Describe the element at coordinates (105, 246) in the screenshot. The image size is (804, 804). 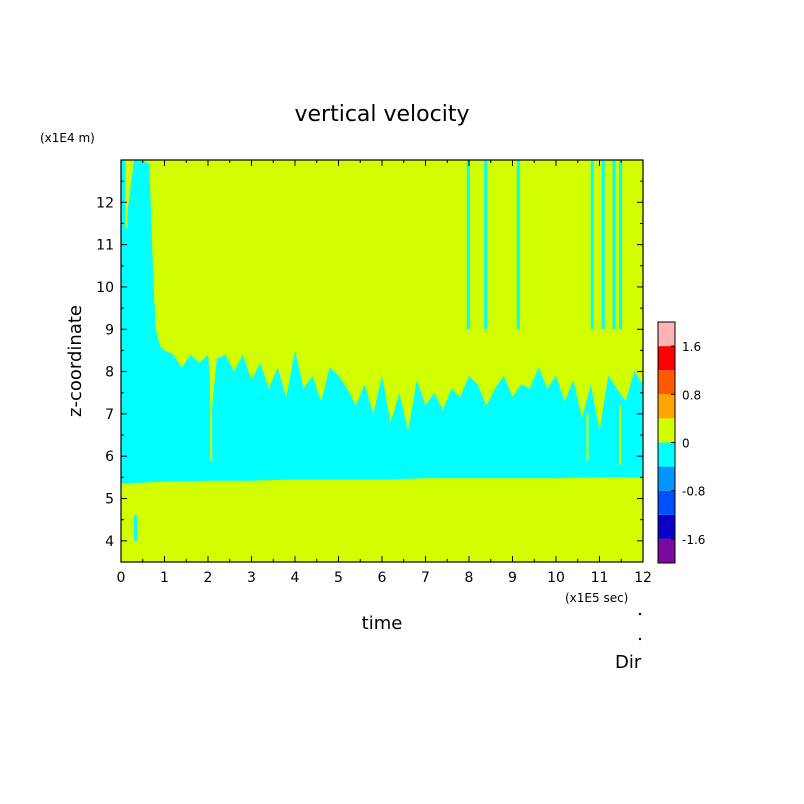
I see `y-tick-label: 11` at that location.